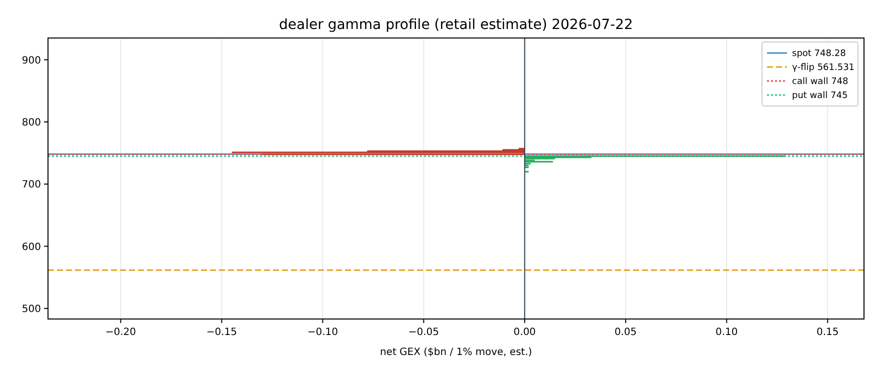 The width and height of the screenshot is (880, 374). What do you see at coordinates (819, 54) in the screenshot?
I see `legend-label: spot 748.28` at bounding box center [819, 54].